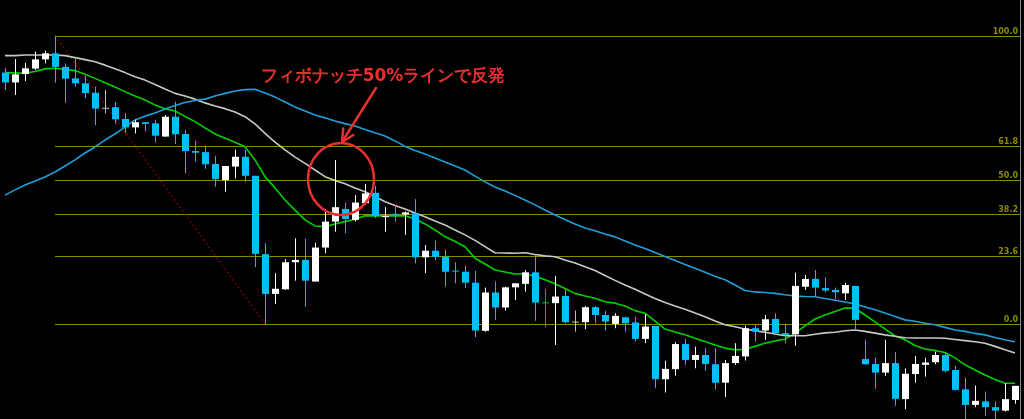 The image size is (1024, 419). Describe the element at coordinates (1008, 251) in the screenshot. I see `ref-line-label: 23.6` at that location.